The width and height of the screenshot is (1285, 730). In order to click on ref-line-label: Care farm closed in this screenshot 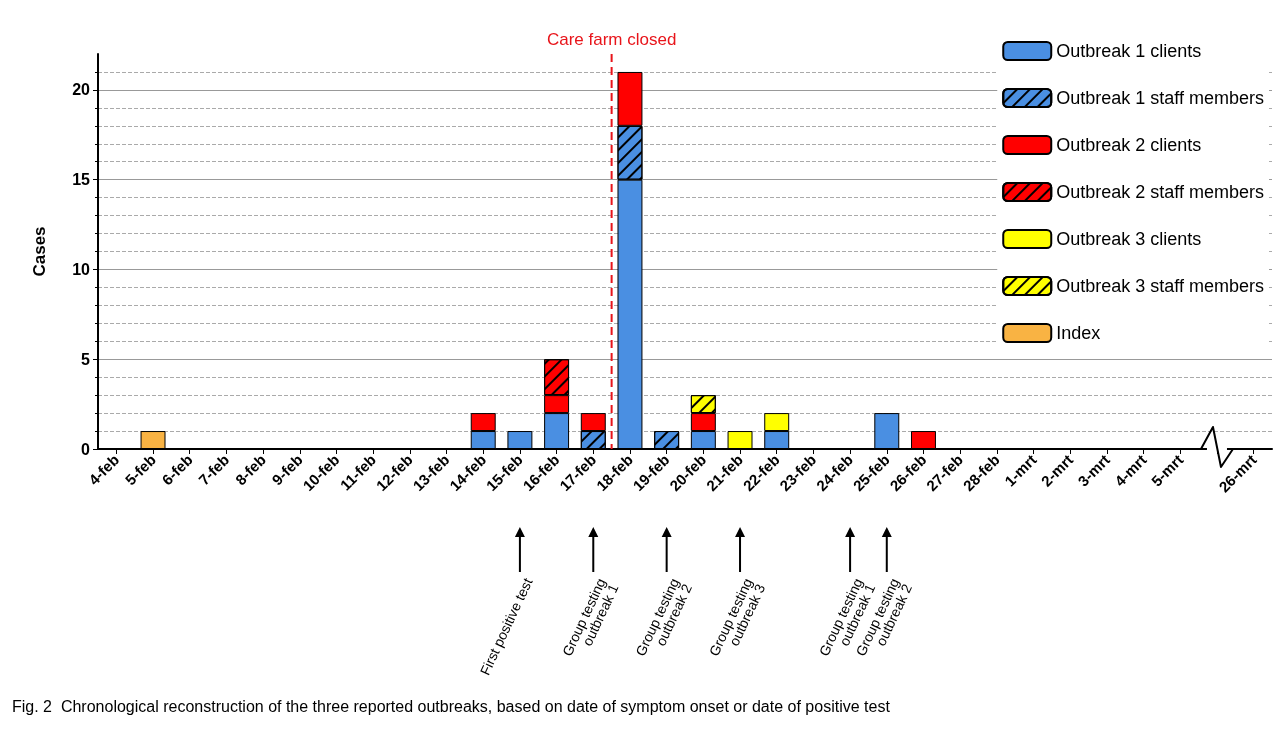, I will do `click(611, 39)`.